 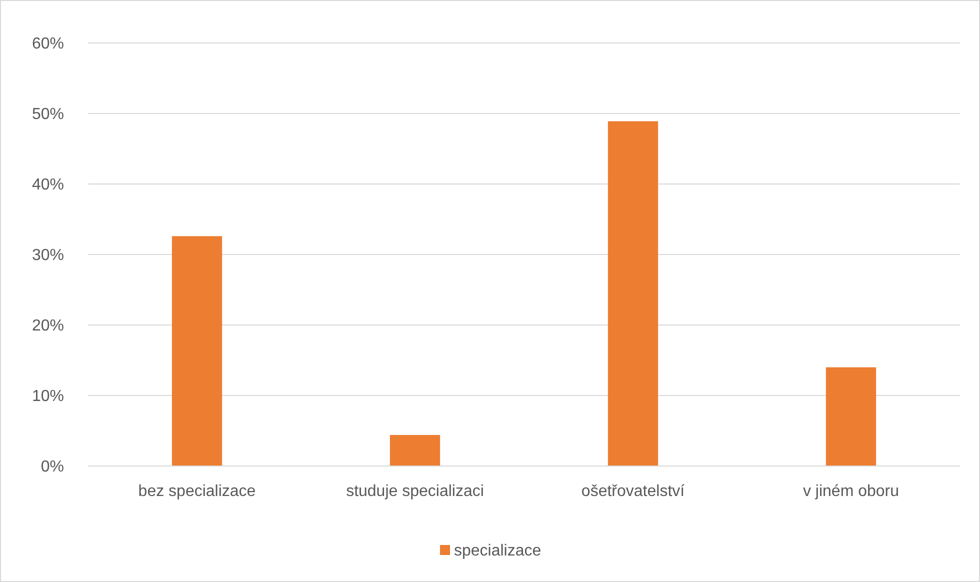 What do you see at coordinates (498, 551) in the screenshot?
I see `legend-label: specializace` at bounding box center [498, 551].